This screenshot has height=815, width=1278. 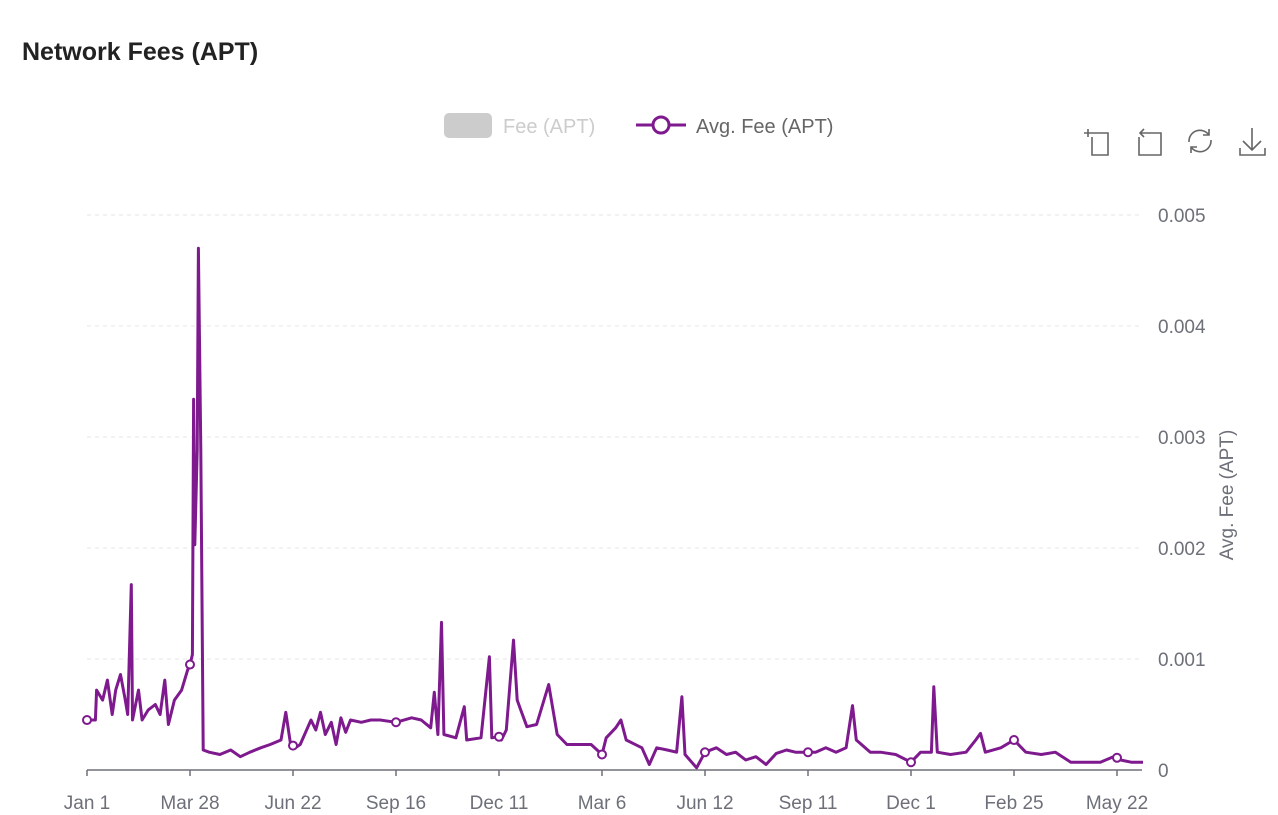 What do you see at coordinates (1148, 141) in the screenshot?
I see `zoom-reset-icon` at bounding box center [1148, 141].